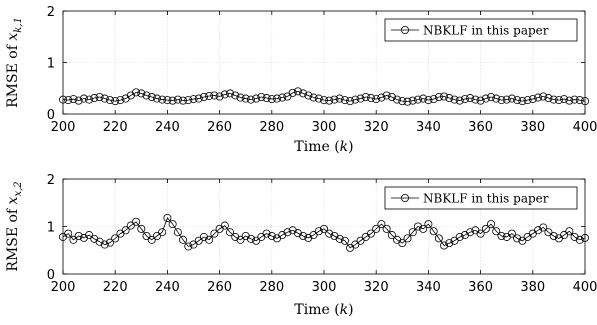  What do you see at coordinates (51, 228) in the screenshot?
I see `chart2-y-tick-label: 1` at bounding box center [51, 228].